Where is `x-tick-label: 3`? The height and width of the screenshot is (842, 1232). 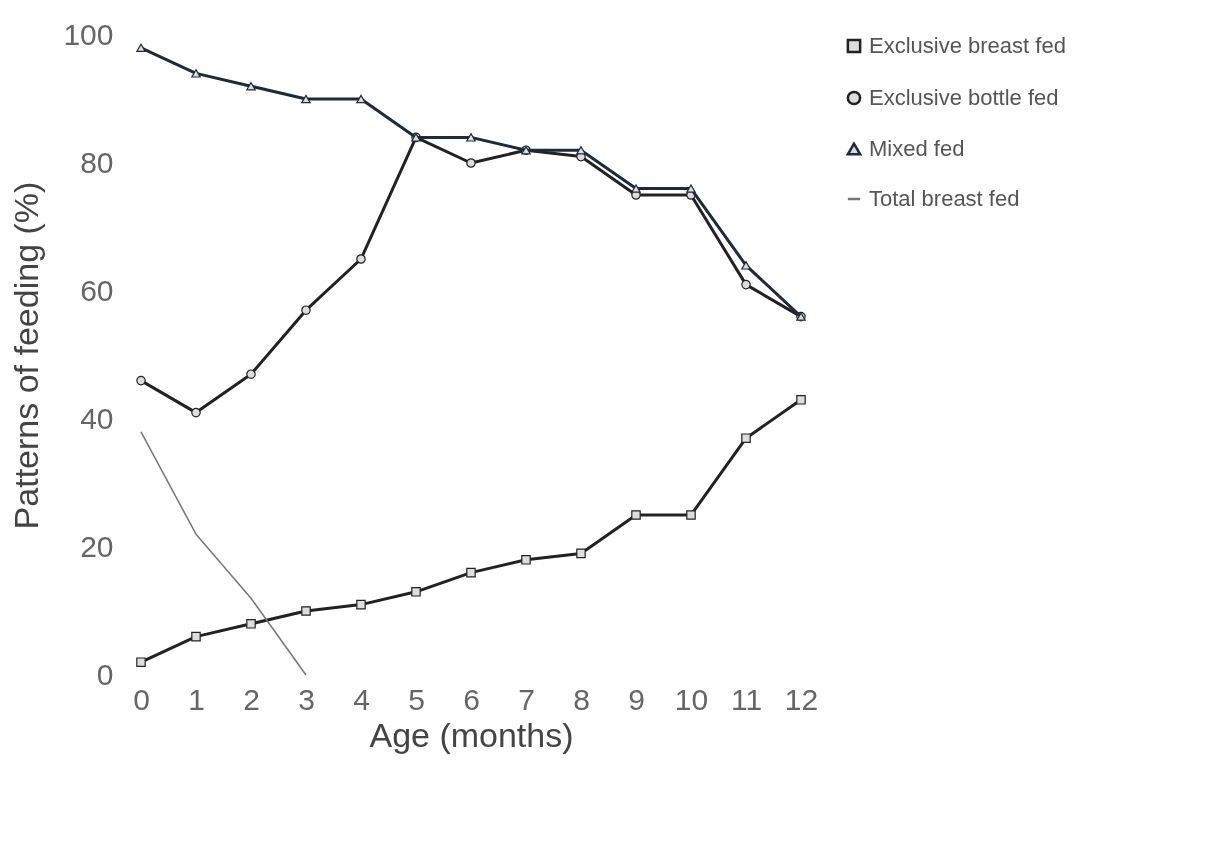 x-tick-label: 3 is located at coordinates (306, 699).